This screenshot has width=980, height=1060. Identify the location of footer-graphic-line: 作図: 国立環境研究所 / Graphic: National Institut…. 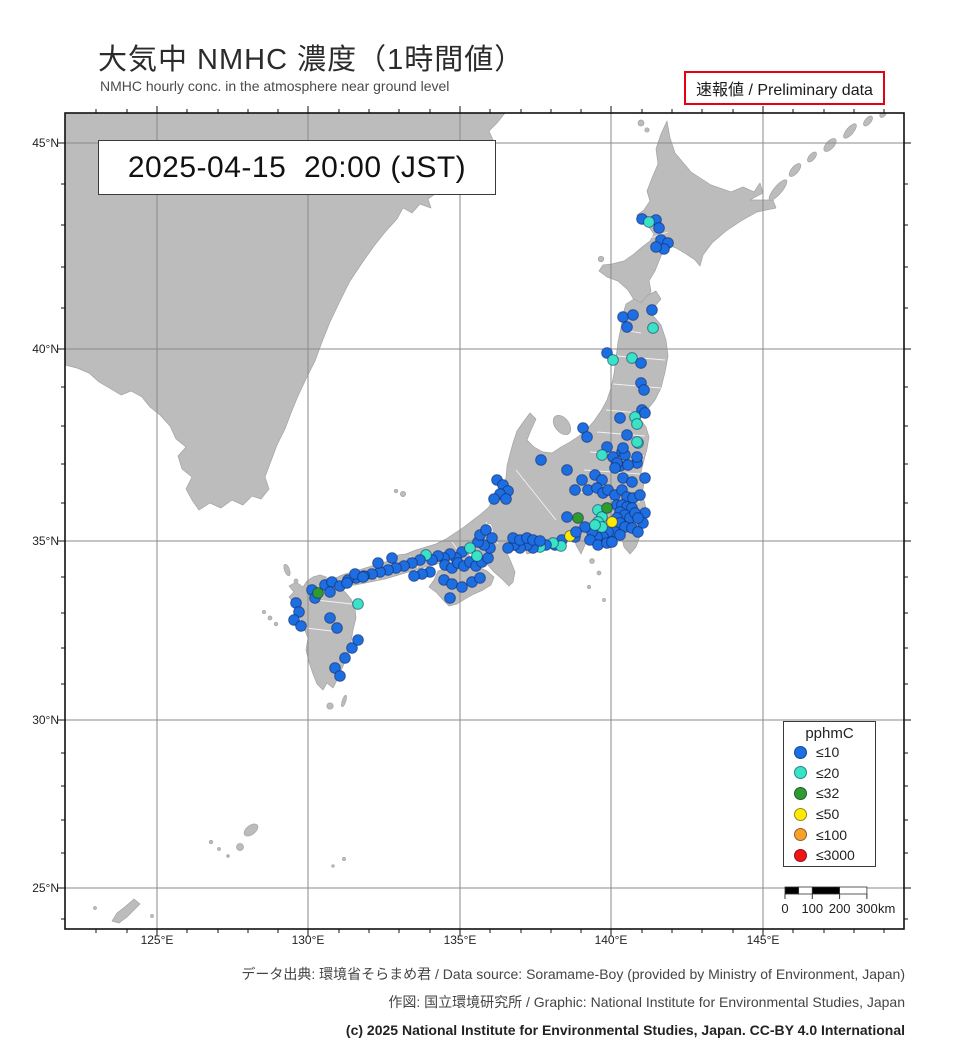
(646, 1001).